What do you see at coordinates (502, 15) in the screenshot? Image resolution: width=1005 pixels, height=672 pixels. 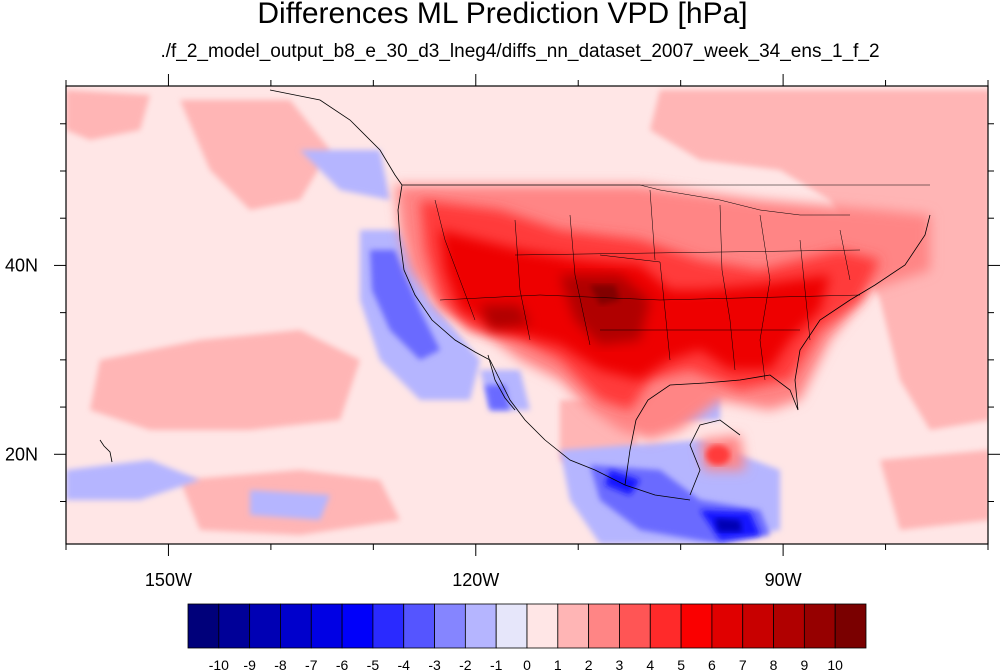 I see `map-title: Differences ML Prediction VPD [hPa]` at bounding box center [502, 15].